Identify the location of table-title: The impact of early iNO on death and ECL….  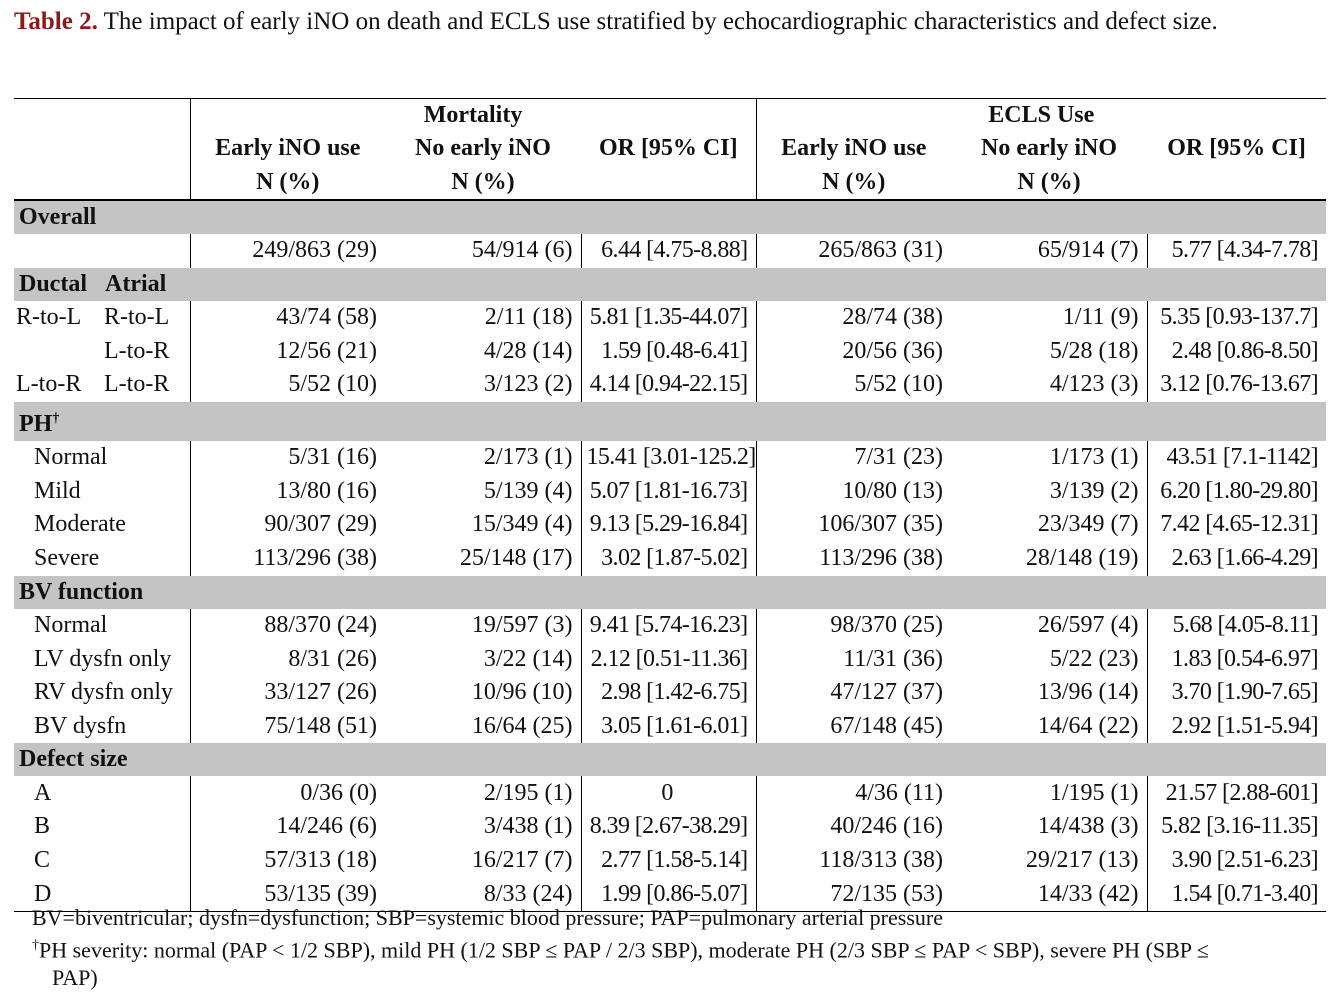
(657, 21).